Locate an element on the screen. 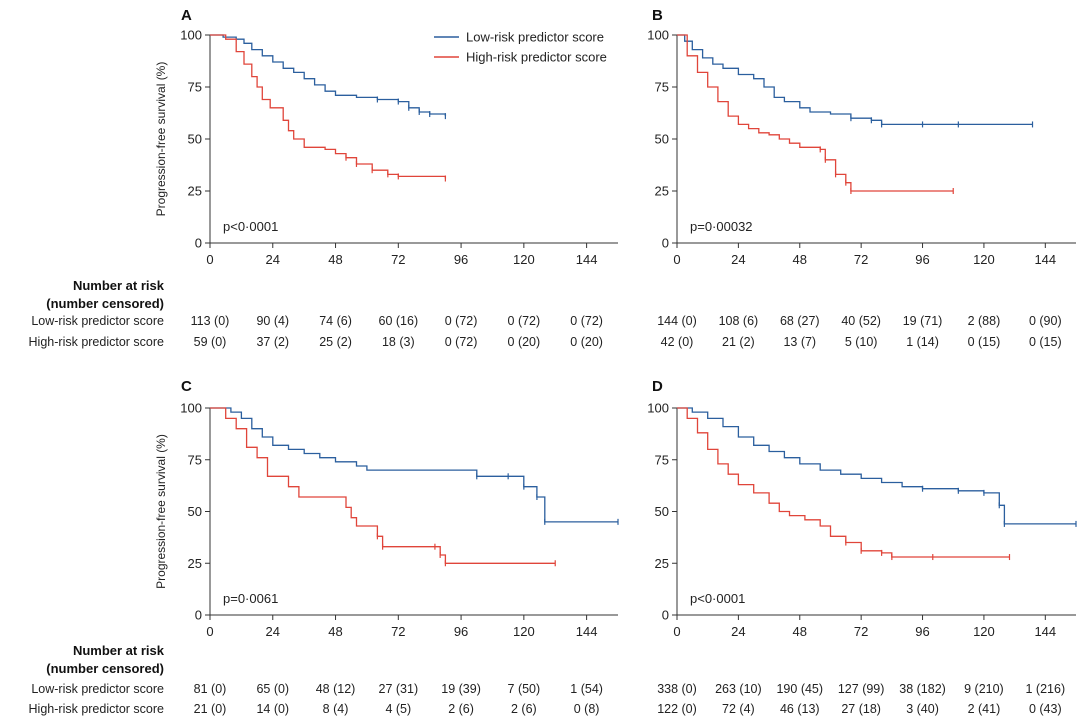 Image resolution: width=1080 pixels, height=724 pixels. p-value: p=0·0061 is located at coordinates (250, 598).